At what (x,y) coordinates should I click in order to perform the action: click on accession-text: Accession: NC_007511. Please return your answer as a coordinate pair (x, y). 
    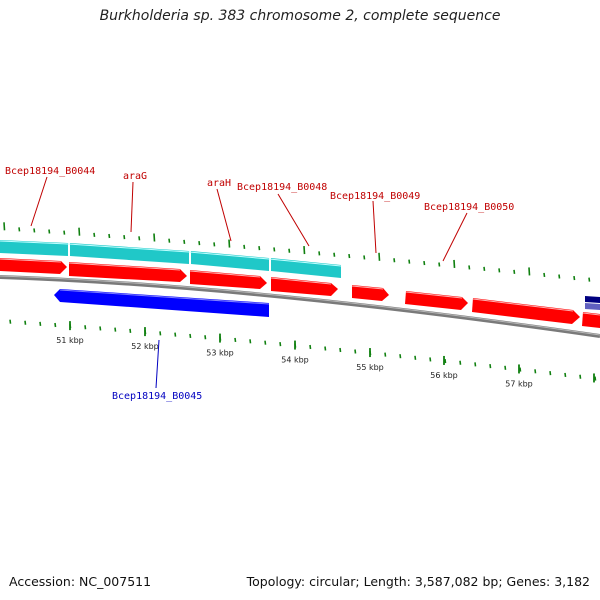
    Looking at the image, I should click on (80, 581).